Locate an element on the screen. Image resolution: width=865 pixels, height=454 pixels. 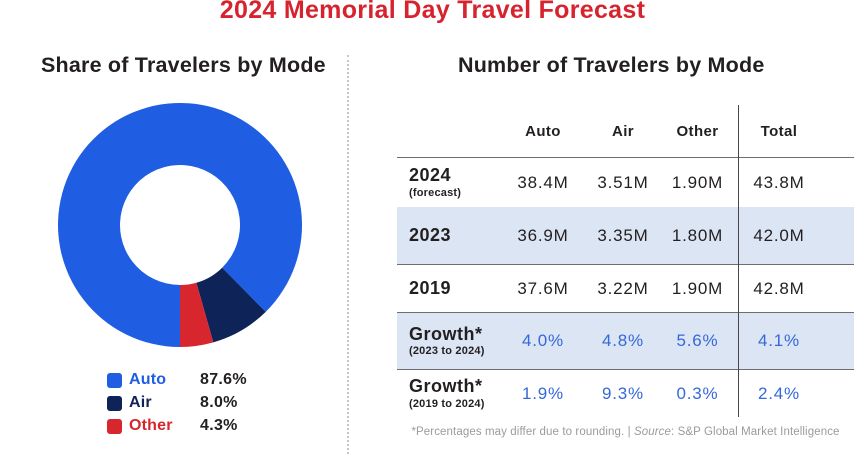
legend-item-air: Air 8.0% is located at coordinates (177, 403).